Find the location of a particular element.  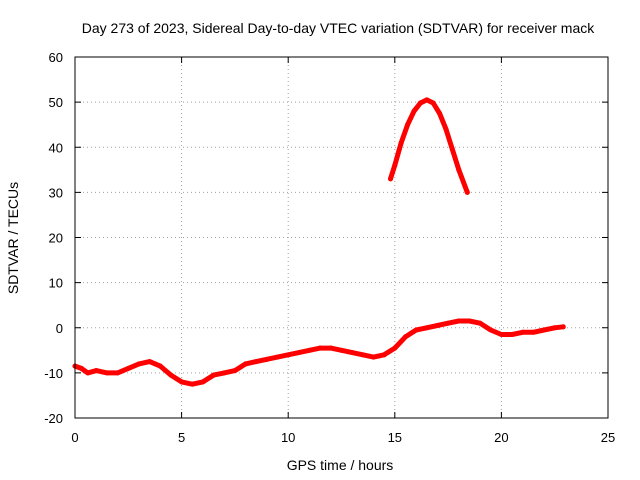

y-tick-label: 0 is located at coordinates (59, 328).